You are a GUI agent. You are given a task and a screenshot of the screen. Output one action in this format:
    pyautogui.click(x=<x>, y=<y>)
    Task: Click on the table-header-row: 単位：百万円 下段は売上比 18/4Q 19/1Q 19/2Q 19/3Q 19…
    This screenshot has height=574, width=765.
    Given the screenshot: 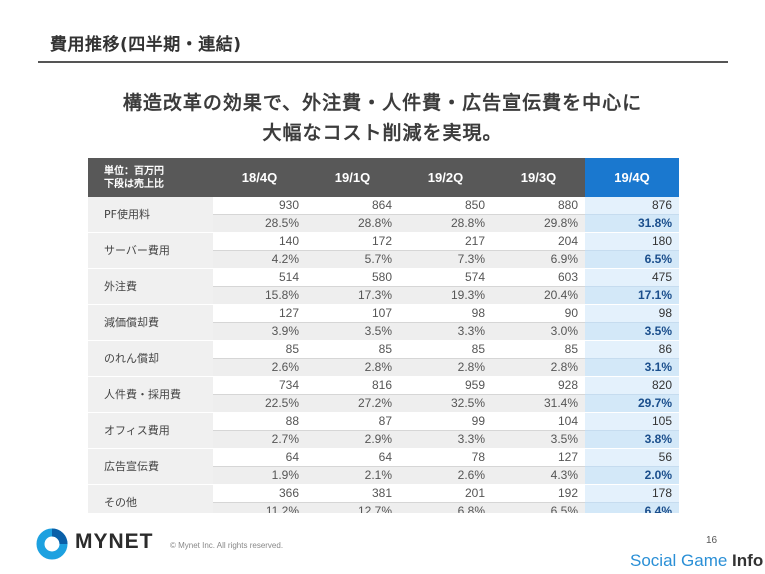 What is the action you would take?
    pyautogui.click(x=383, y=177)
    